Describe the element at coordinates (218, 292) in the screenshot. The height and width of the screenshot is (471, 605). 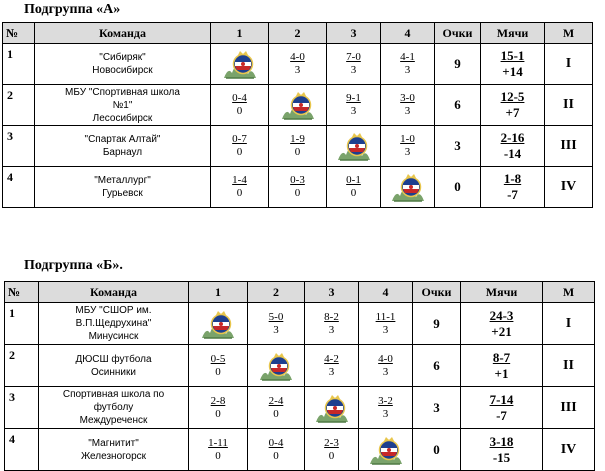
I see `group-b-header-col-1: 1` at that location.